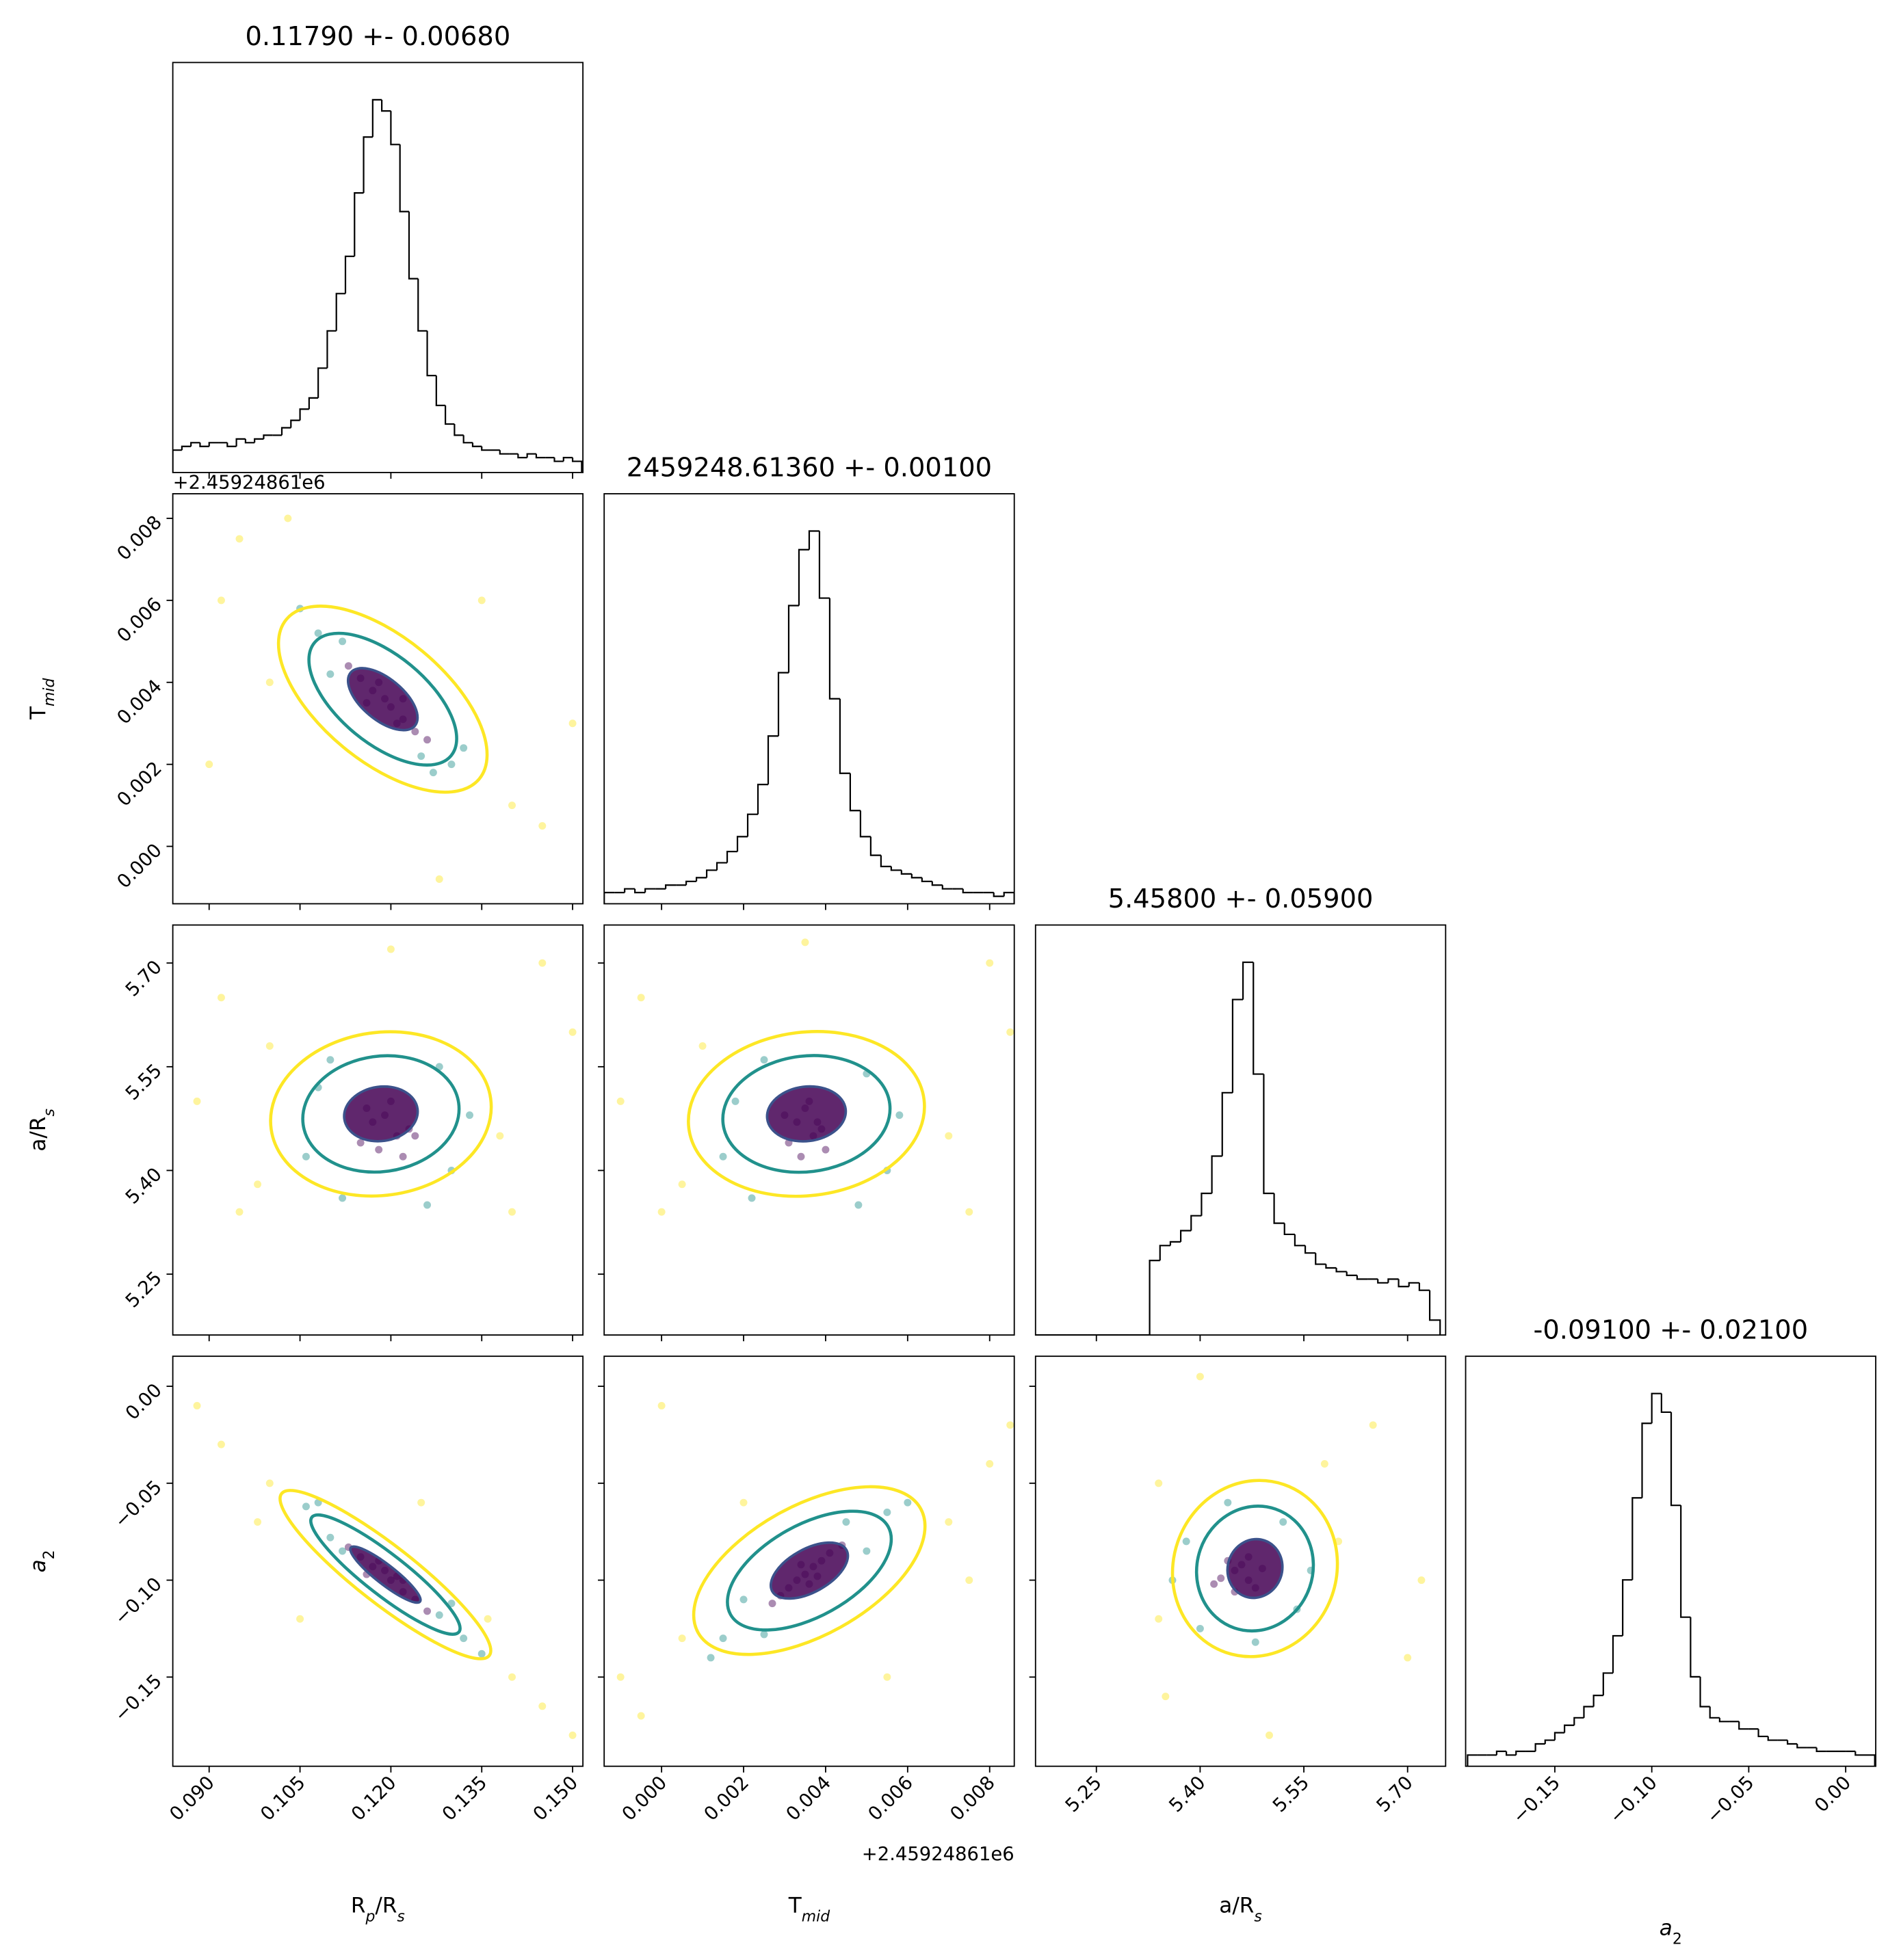 The width and height of the screenshot is (1901, 1960). I want to click on density-core, so click(385, 1574).